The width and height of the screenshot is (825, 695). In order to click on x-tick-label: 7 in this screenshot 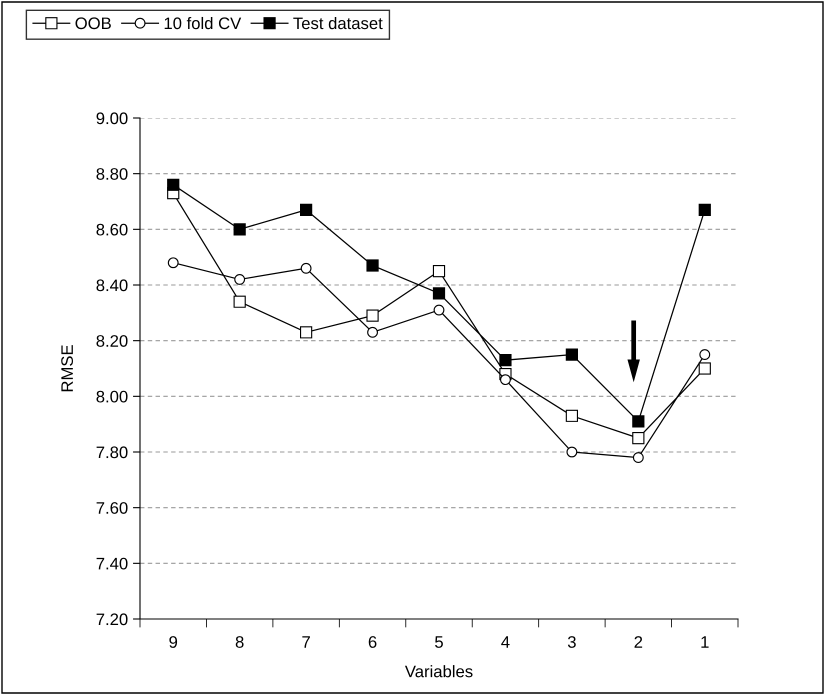, I will do `click(306, 642)`.